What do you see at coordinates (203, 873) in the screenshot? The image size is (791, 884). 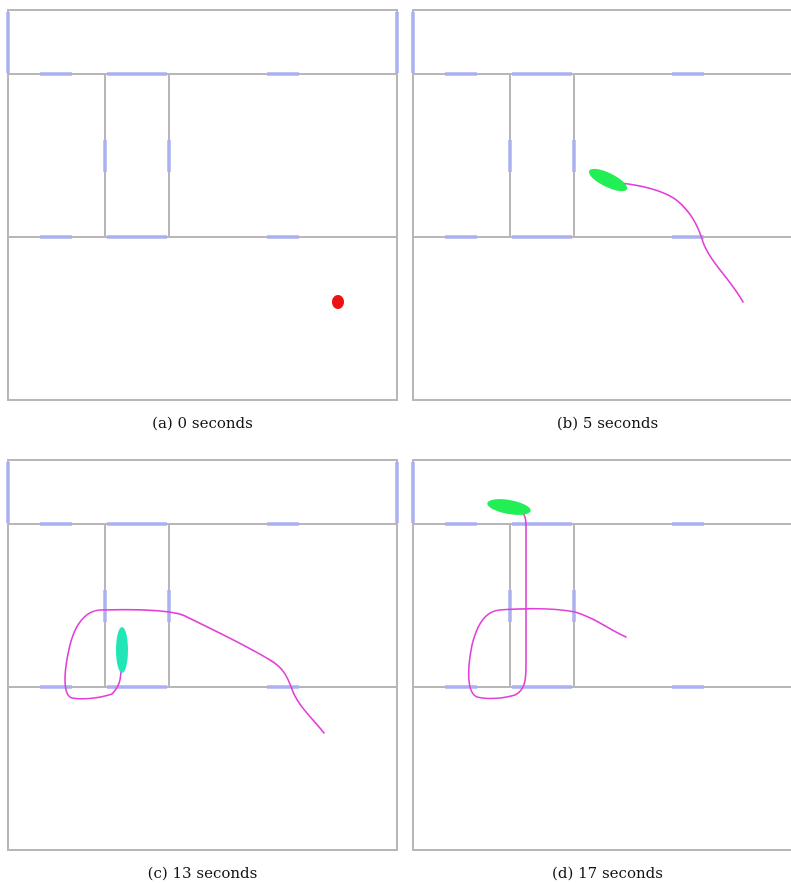 I see `panel-caption: (c) 13 seconds` at bounding box center [203, 873].